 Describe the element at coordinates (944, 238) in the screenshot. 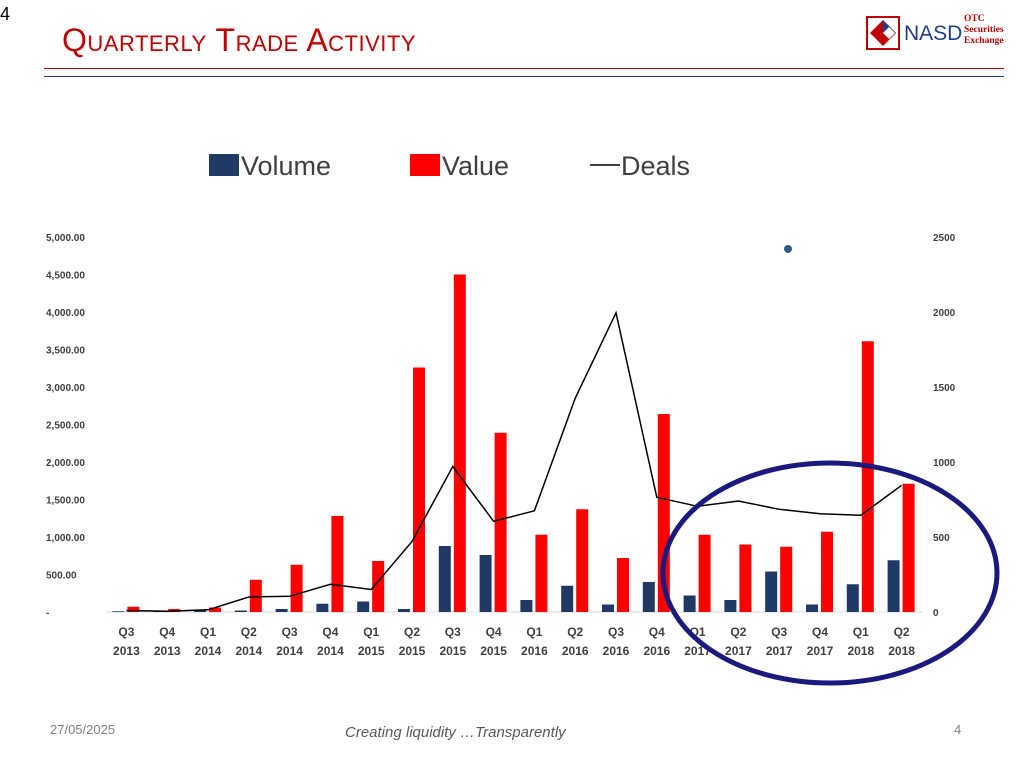

I see `right-axis-tick-label: 2500` at that location.